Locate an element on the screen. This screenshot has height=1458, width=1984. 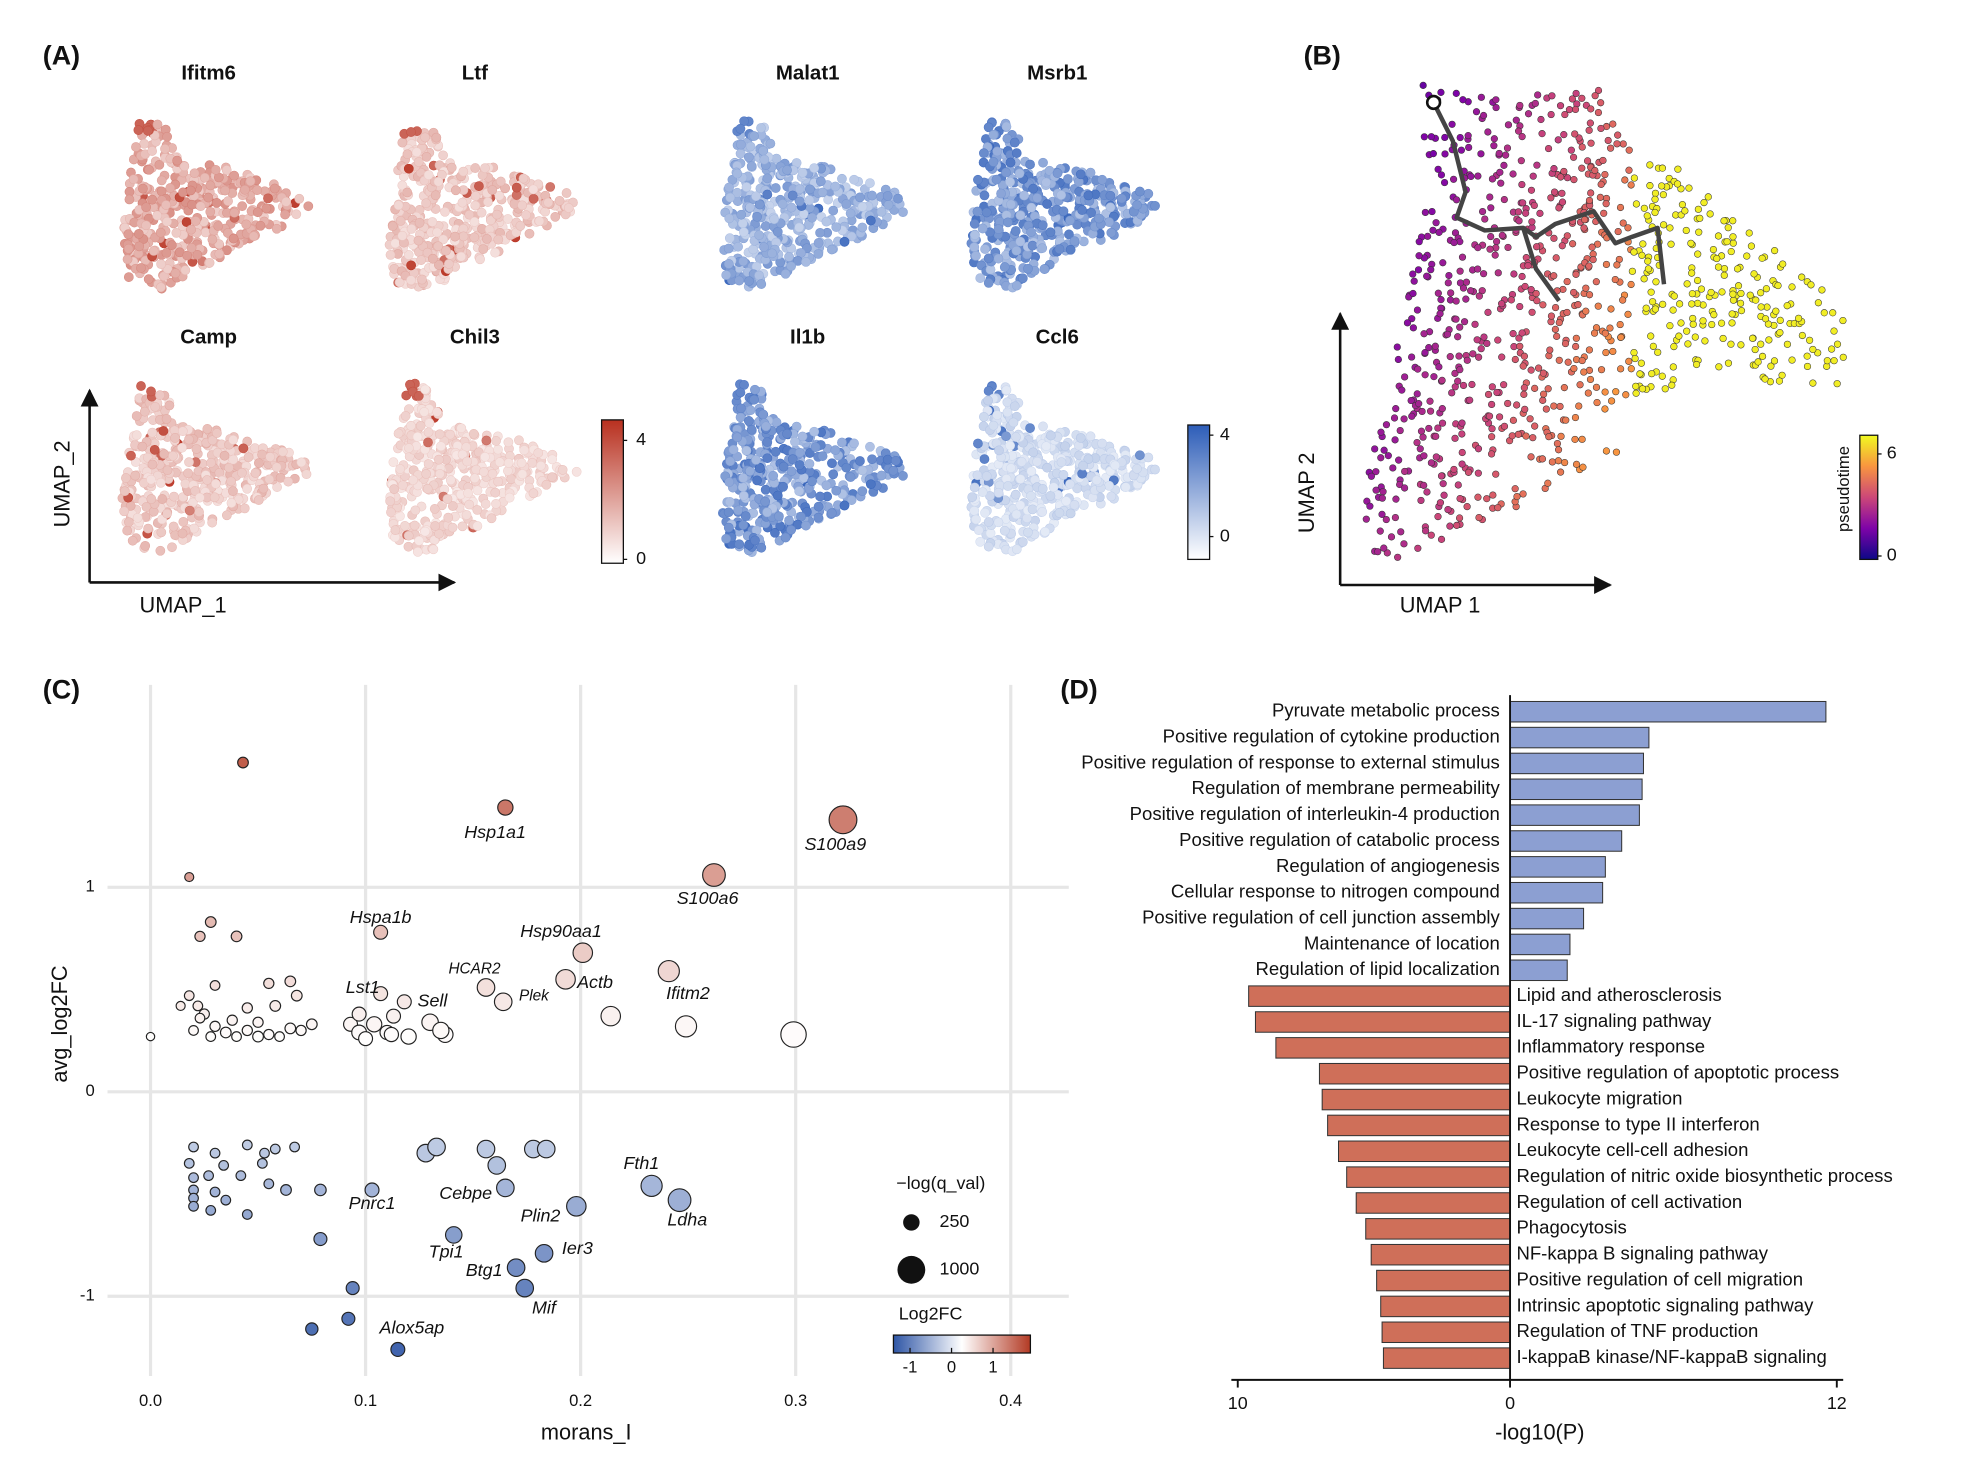
point-label: Sell is located at coordinates (433, 1001).